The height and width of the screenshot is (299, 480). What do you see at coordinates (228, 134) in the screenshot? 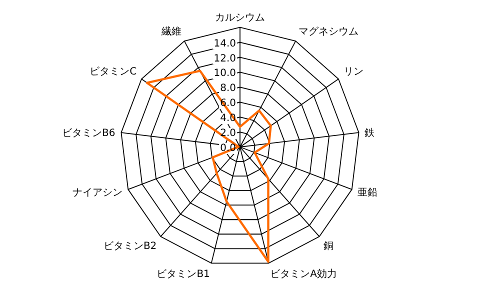
I see `y-tick-label: 2.0` at bounding box center [228, 134].